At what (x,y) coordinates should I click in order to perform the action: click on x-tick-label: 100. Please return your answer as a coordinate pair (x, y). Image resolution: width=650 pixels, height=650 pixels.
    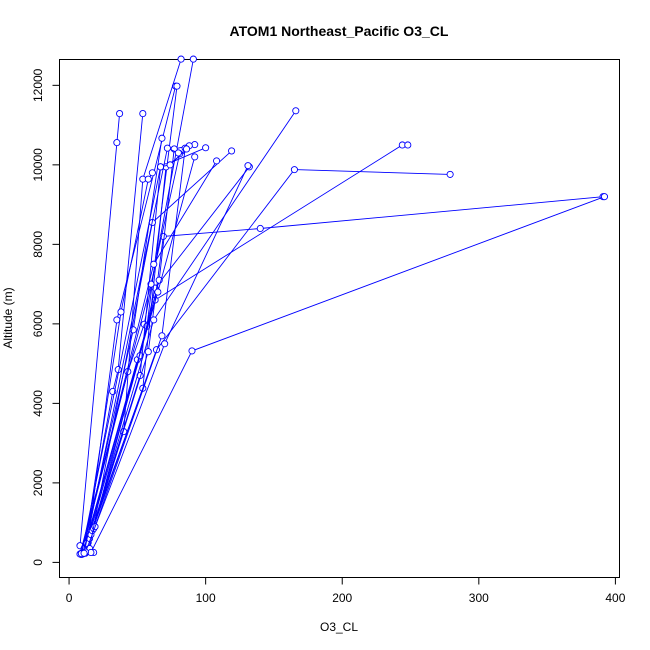
    Looking at the image, I should click on (206, 598).